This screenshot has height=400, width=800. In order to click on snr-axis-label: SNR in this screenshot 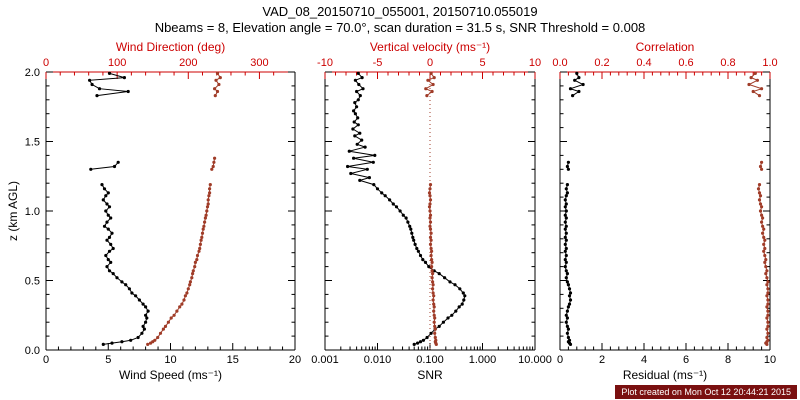, I will do `click(430, 375)`.